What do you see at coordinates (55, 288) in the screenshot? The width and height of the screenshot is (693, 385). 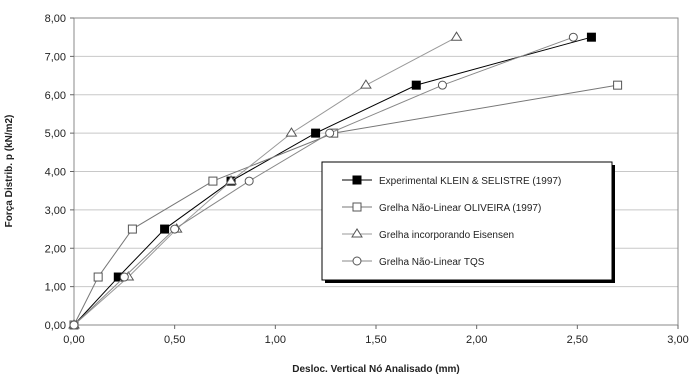 I see `y-tick-label: 1,00` at bounding box center [55, 288].